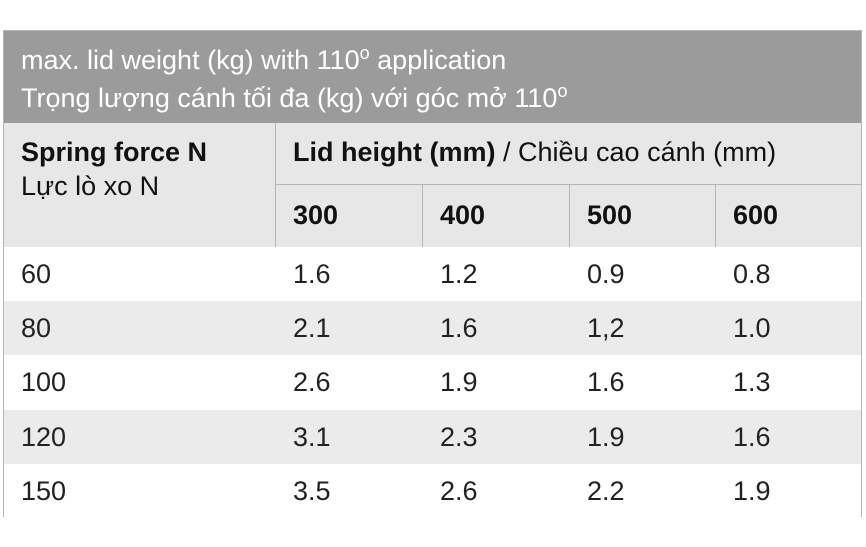 The image size is (866, 547). What do you see at coordinates (44, 382) in the screenshot?
I see `table-cell: 100` at bounding box center [44, 382].